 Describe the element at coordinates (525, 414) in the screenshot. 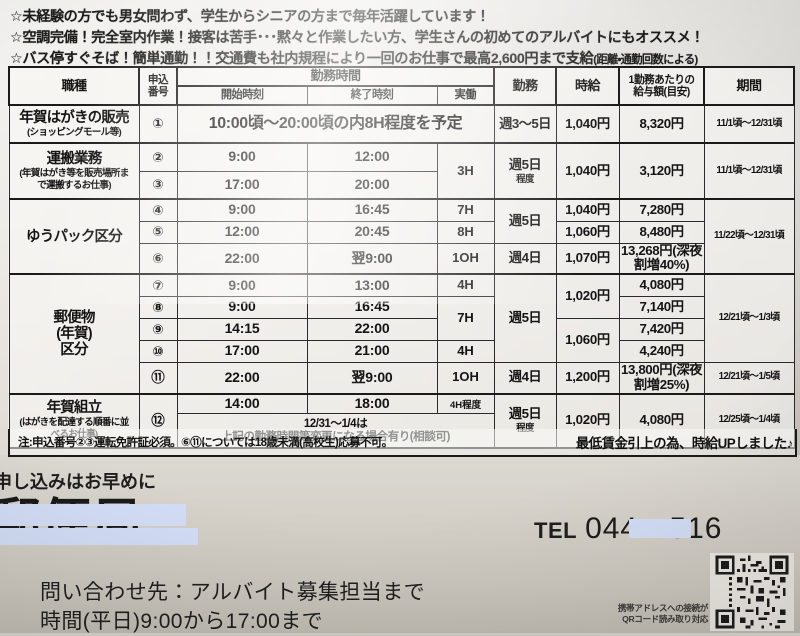

I see `days-12-main: 週5日` at that location.